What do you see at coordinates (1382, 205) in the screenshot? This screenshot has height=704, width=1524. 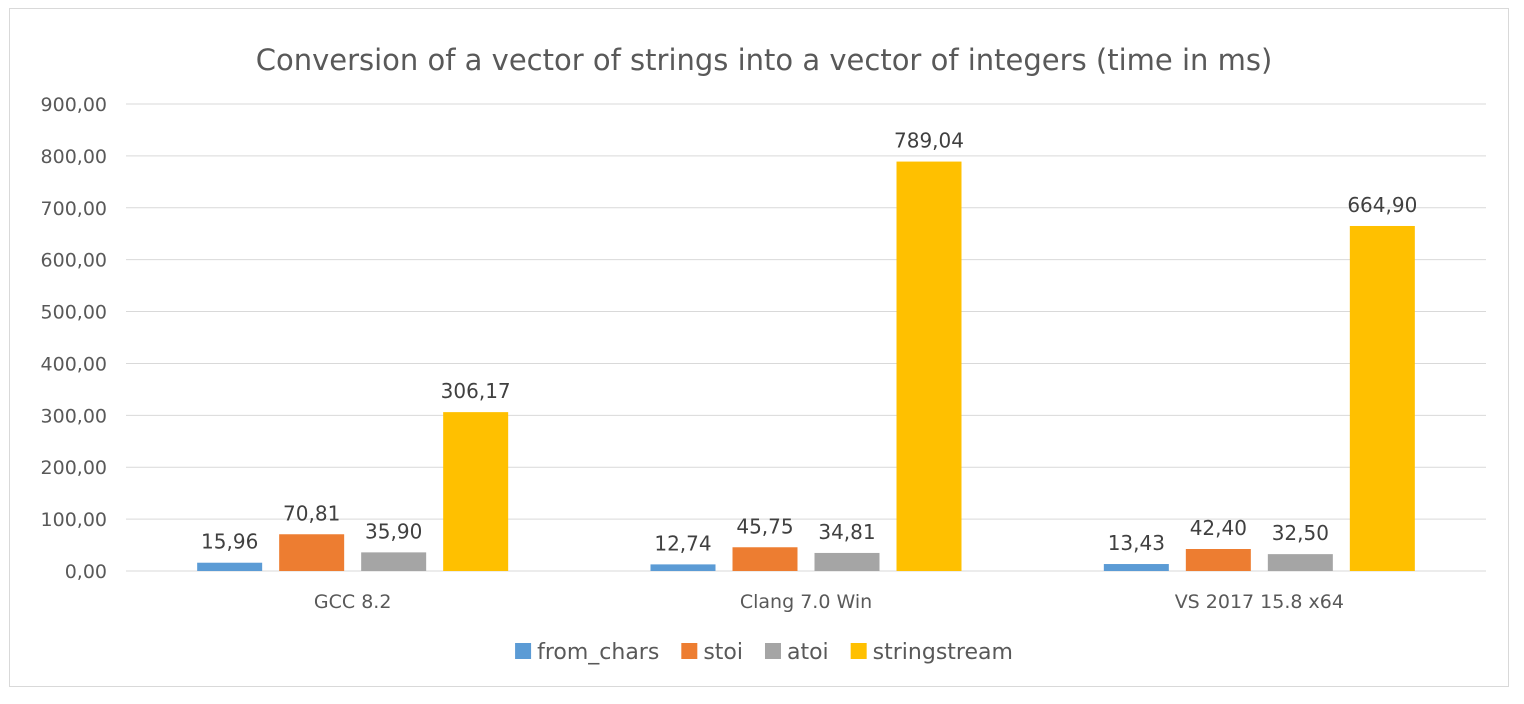 I see `data-label: 664,90` at bounding box center [1382, 205].